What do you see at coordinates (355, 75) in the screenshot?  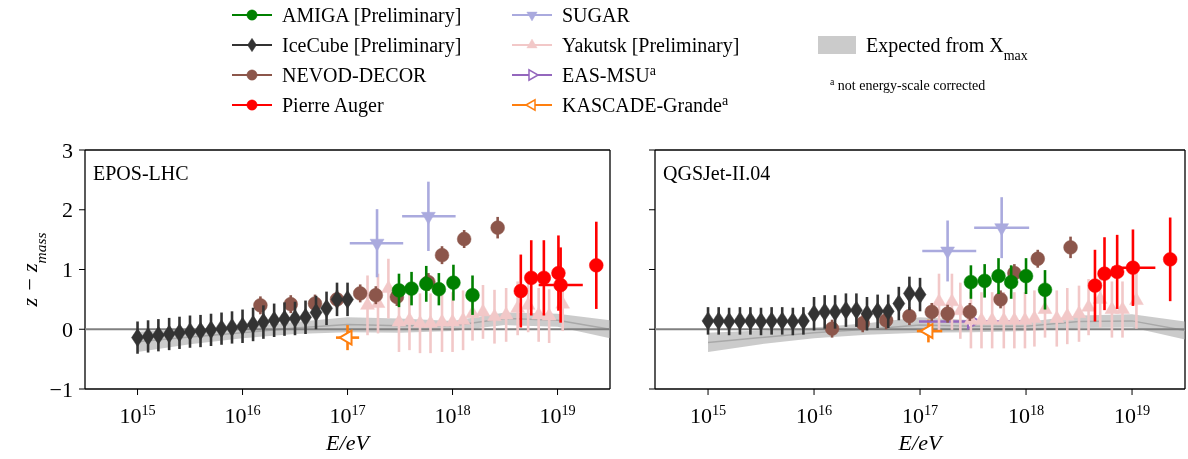 I see `legend-label: NEVOD-DECOR` at bounding box center [355, 75].